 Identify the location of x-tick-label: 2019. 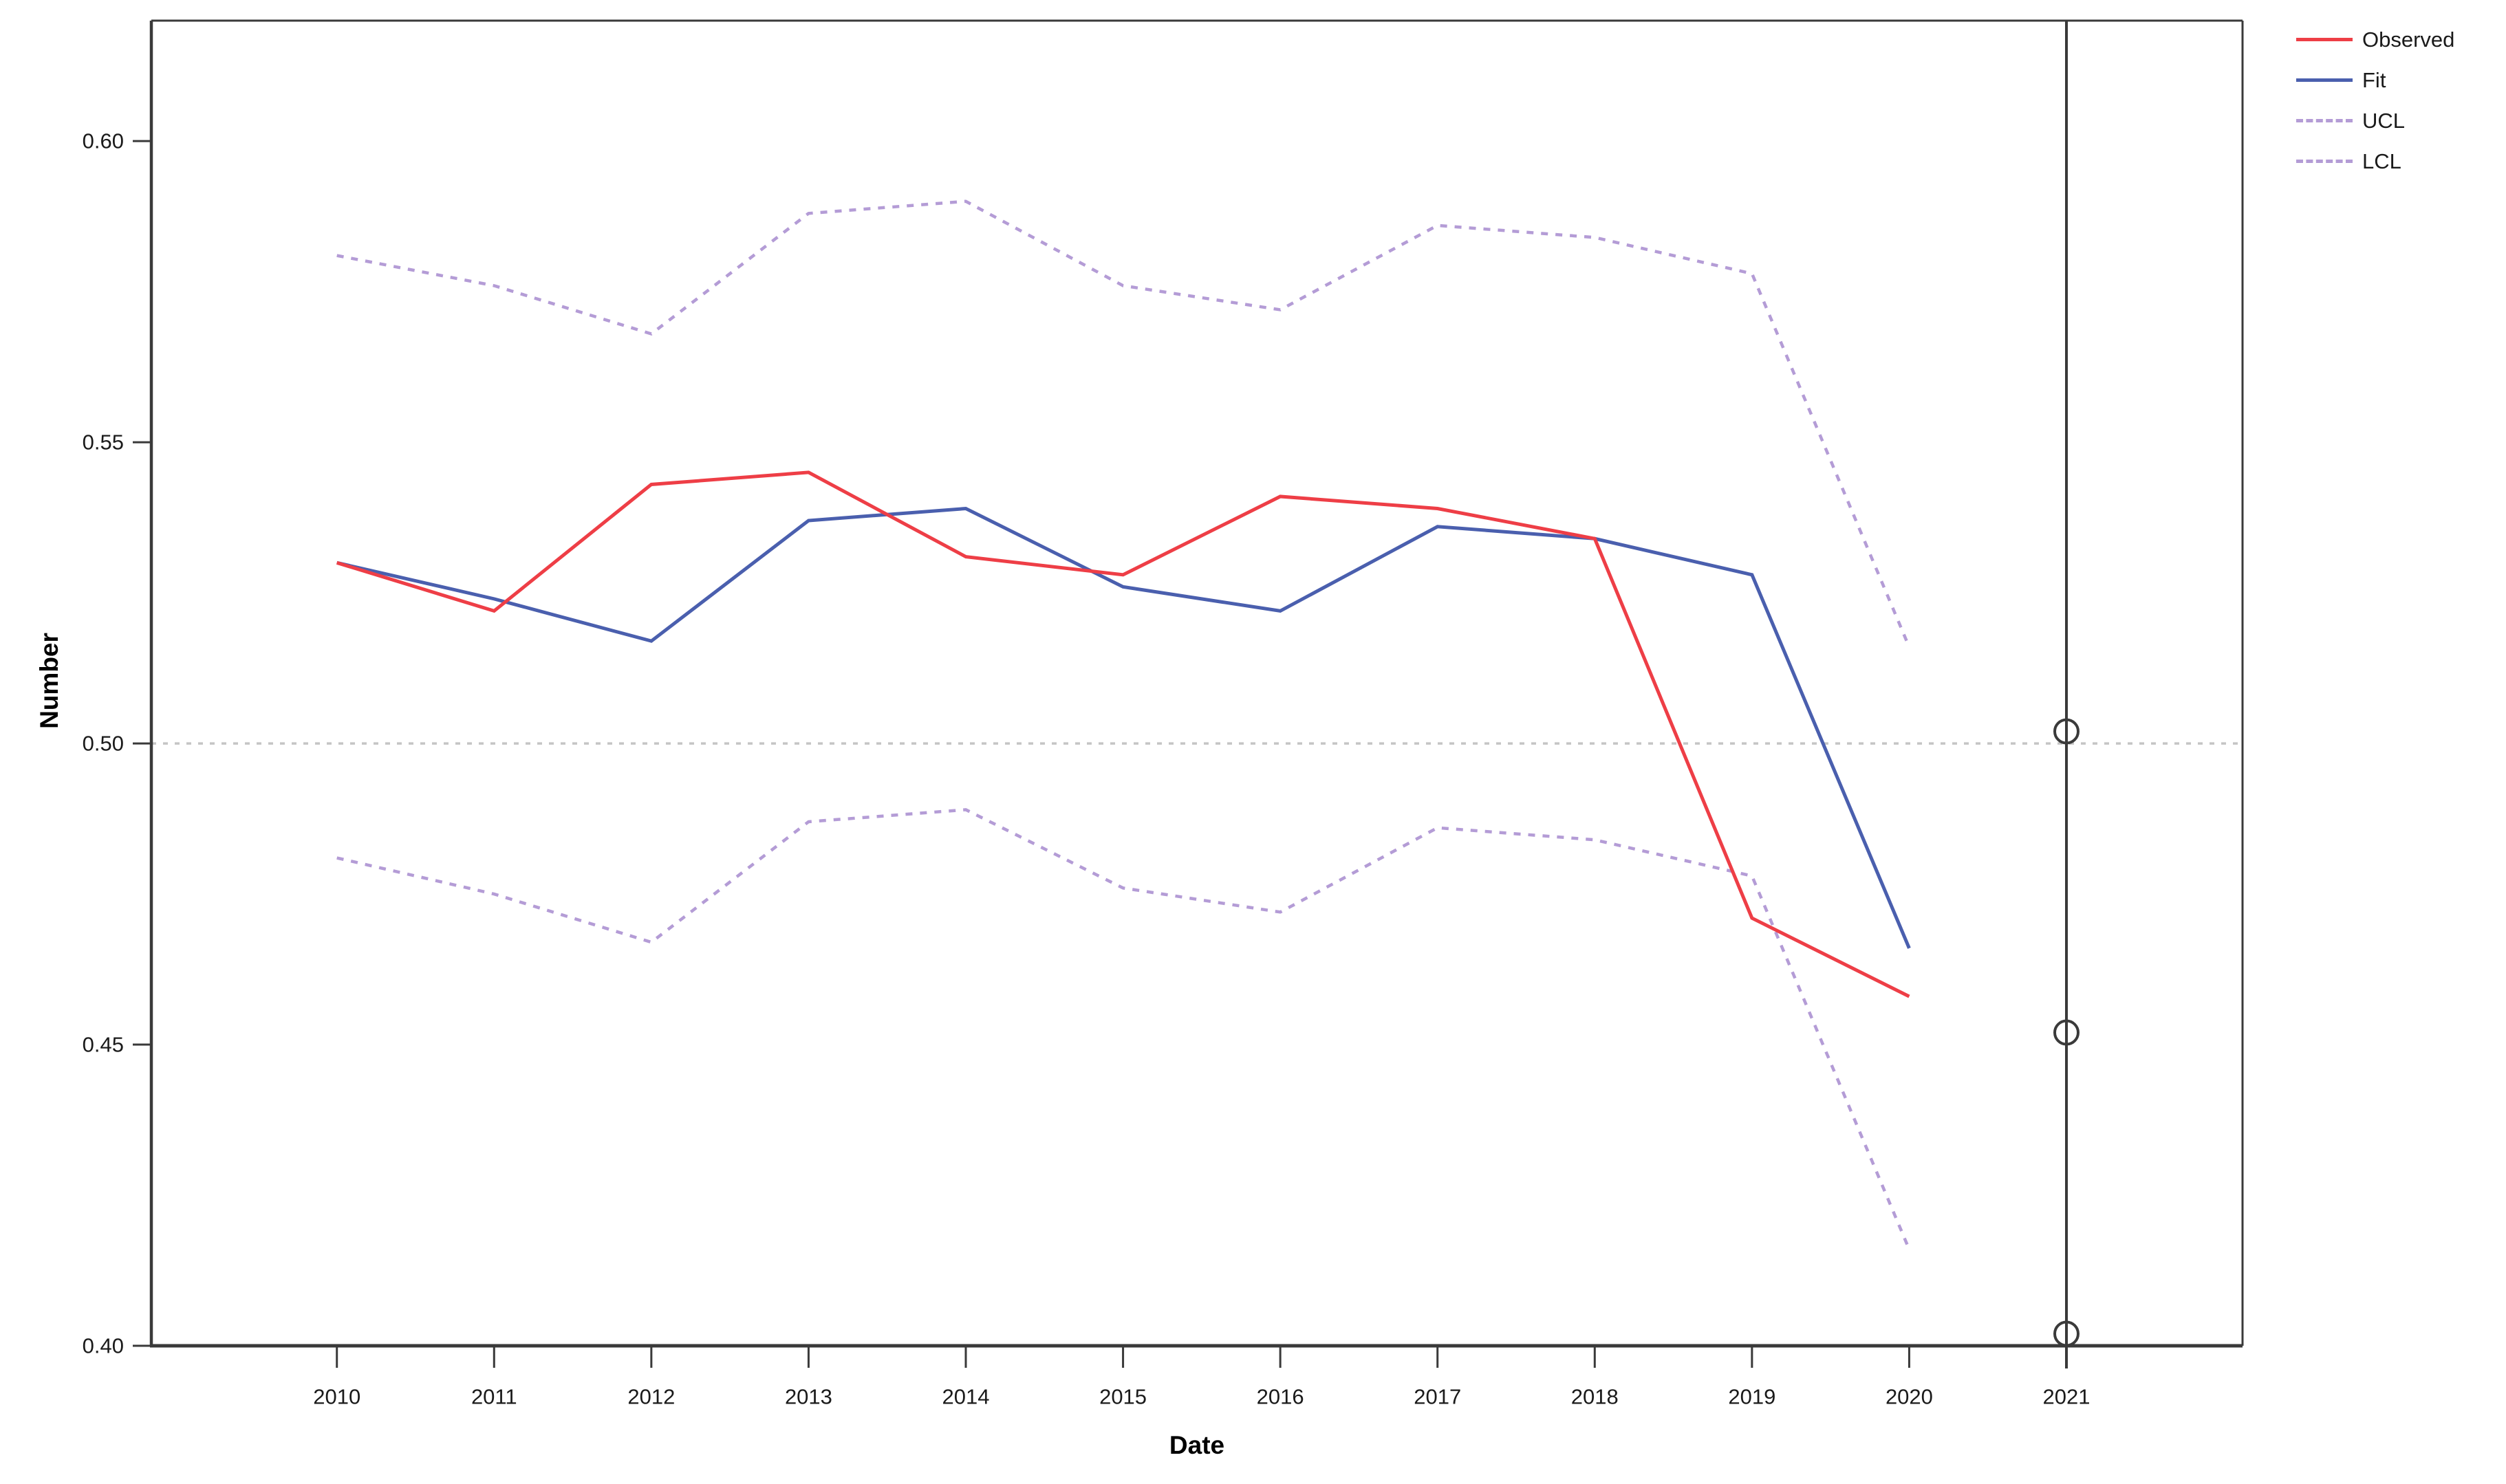
(1751, 1396).